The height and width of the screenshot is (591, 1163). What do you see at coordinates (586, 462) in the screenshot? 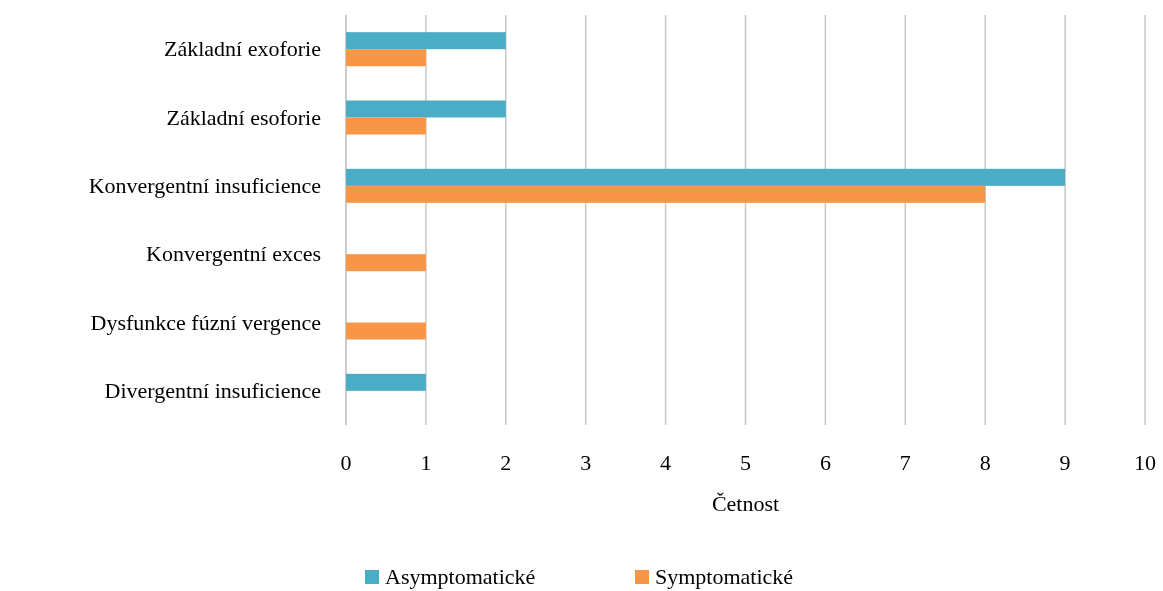
I see `x-tick-label: 3` at bounding box center [586, 462].